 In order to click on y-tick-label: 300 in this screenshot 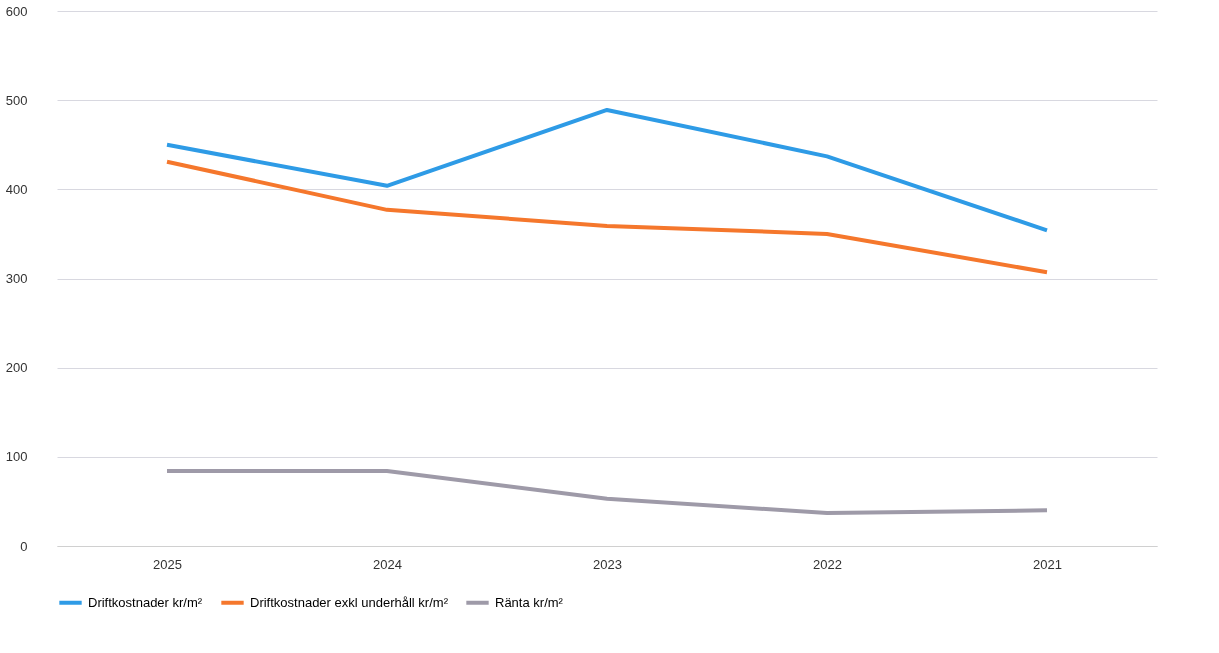, I will do `click(16, 278)`.